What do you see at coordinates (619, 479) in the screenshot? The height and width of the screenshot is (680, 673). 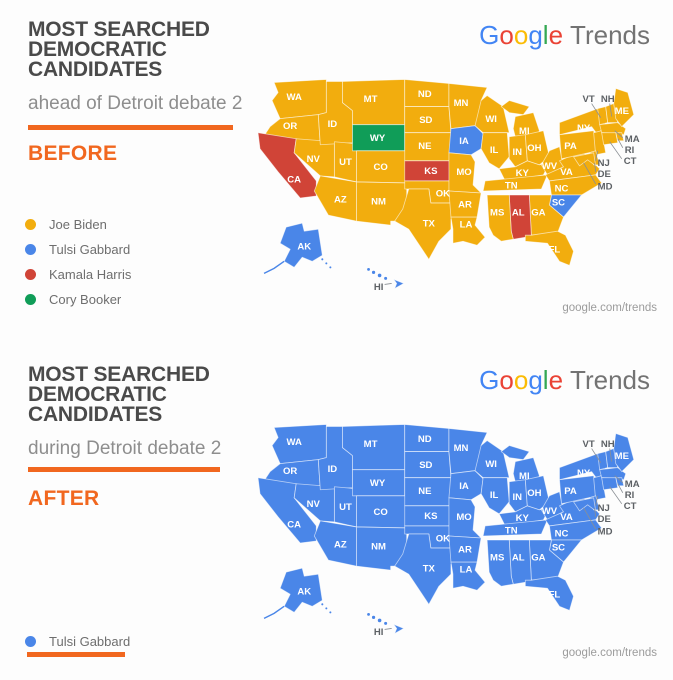 I see `callout-line-MA` at bounding box center [619, 479].